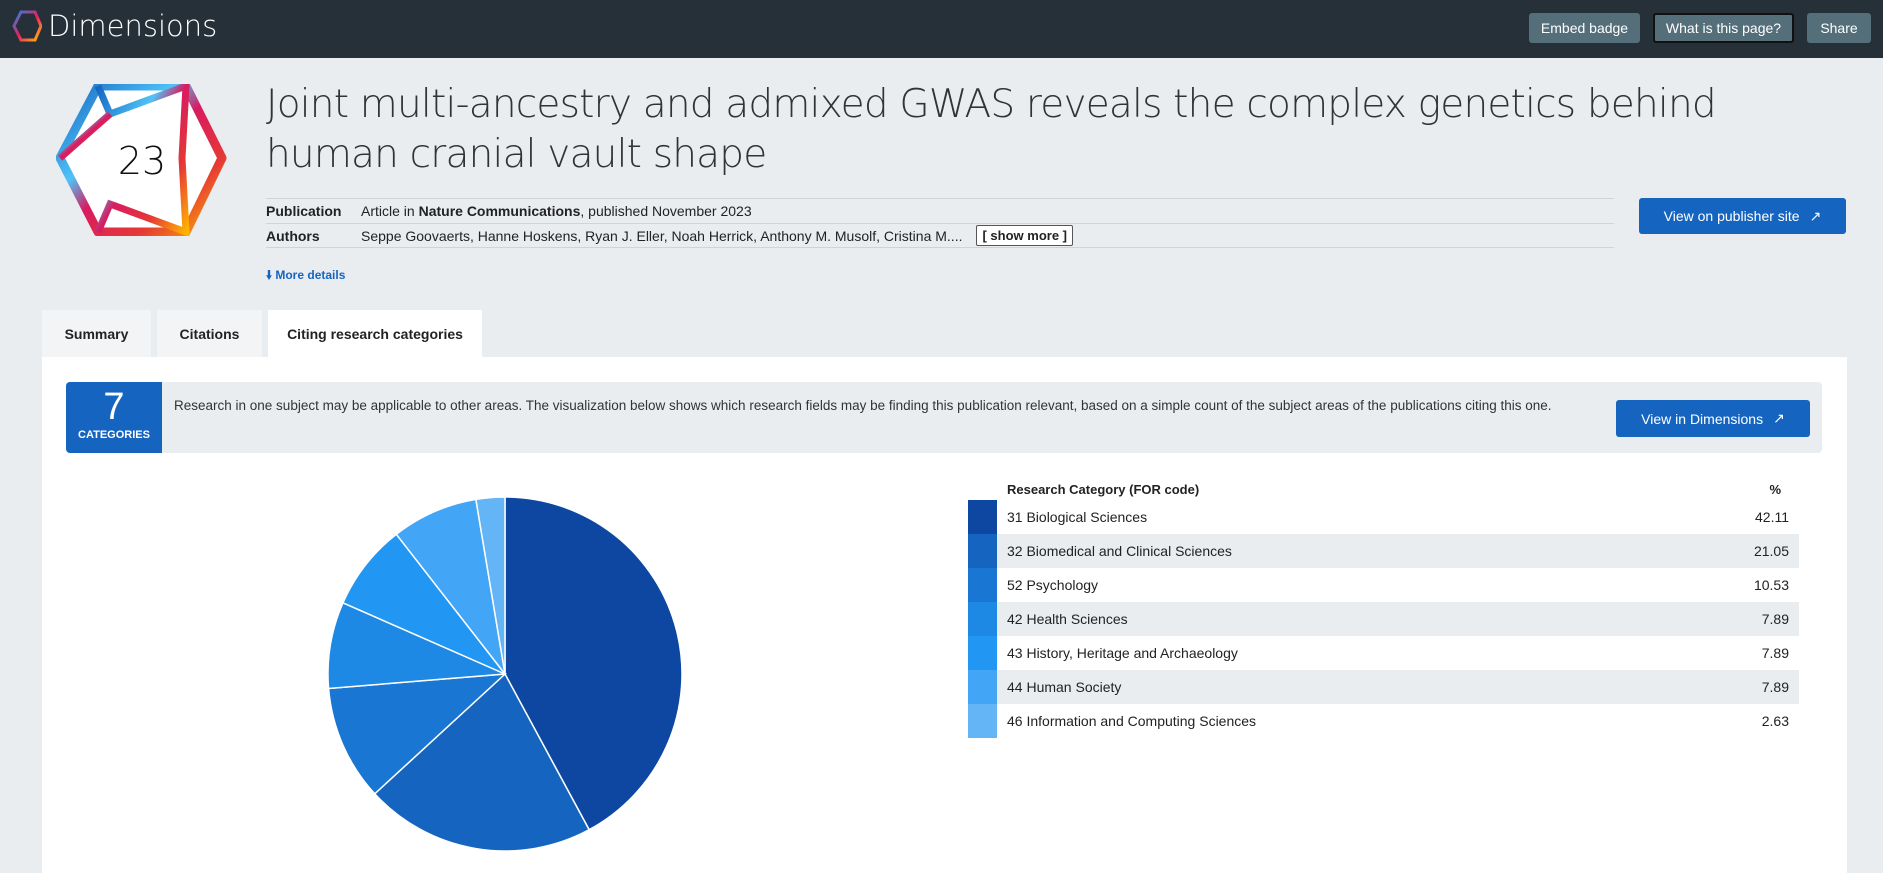 The image size is (1883, 873). Describe the element at coordinates (1702, 418) in the screenshot. I see `view-in-dimensions-label: View in Dimensions` at that location.